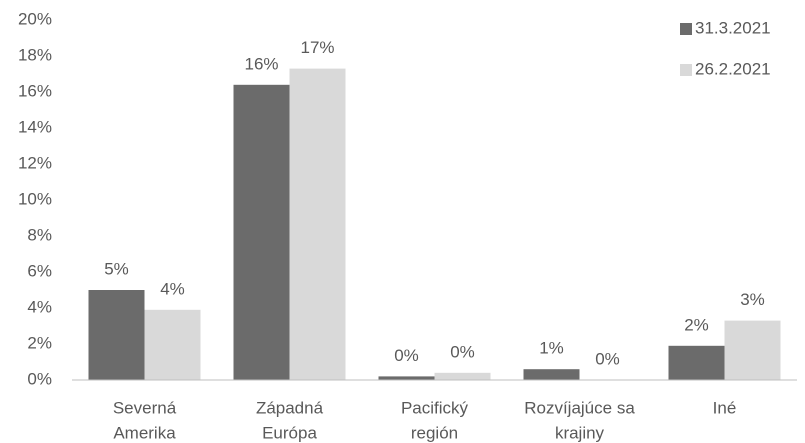  Describe the element at coordinates (35, 198) in the screenshot. I see `y-tick-label: 10%` at that location.